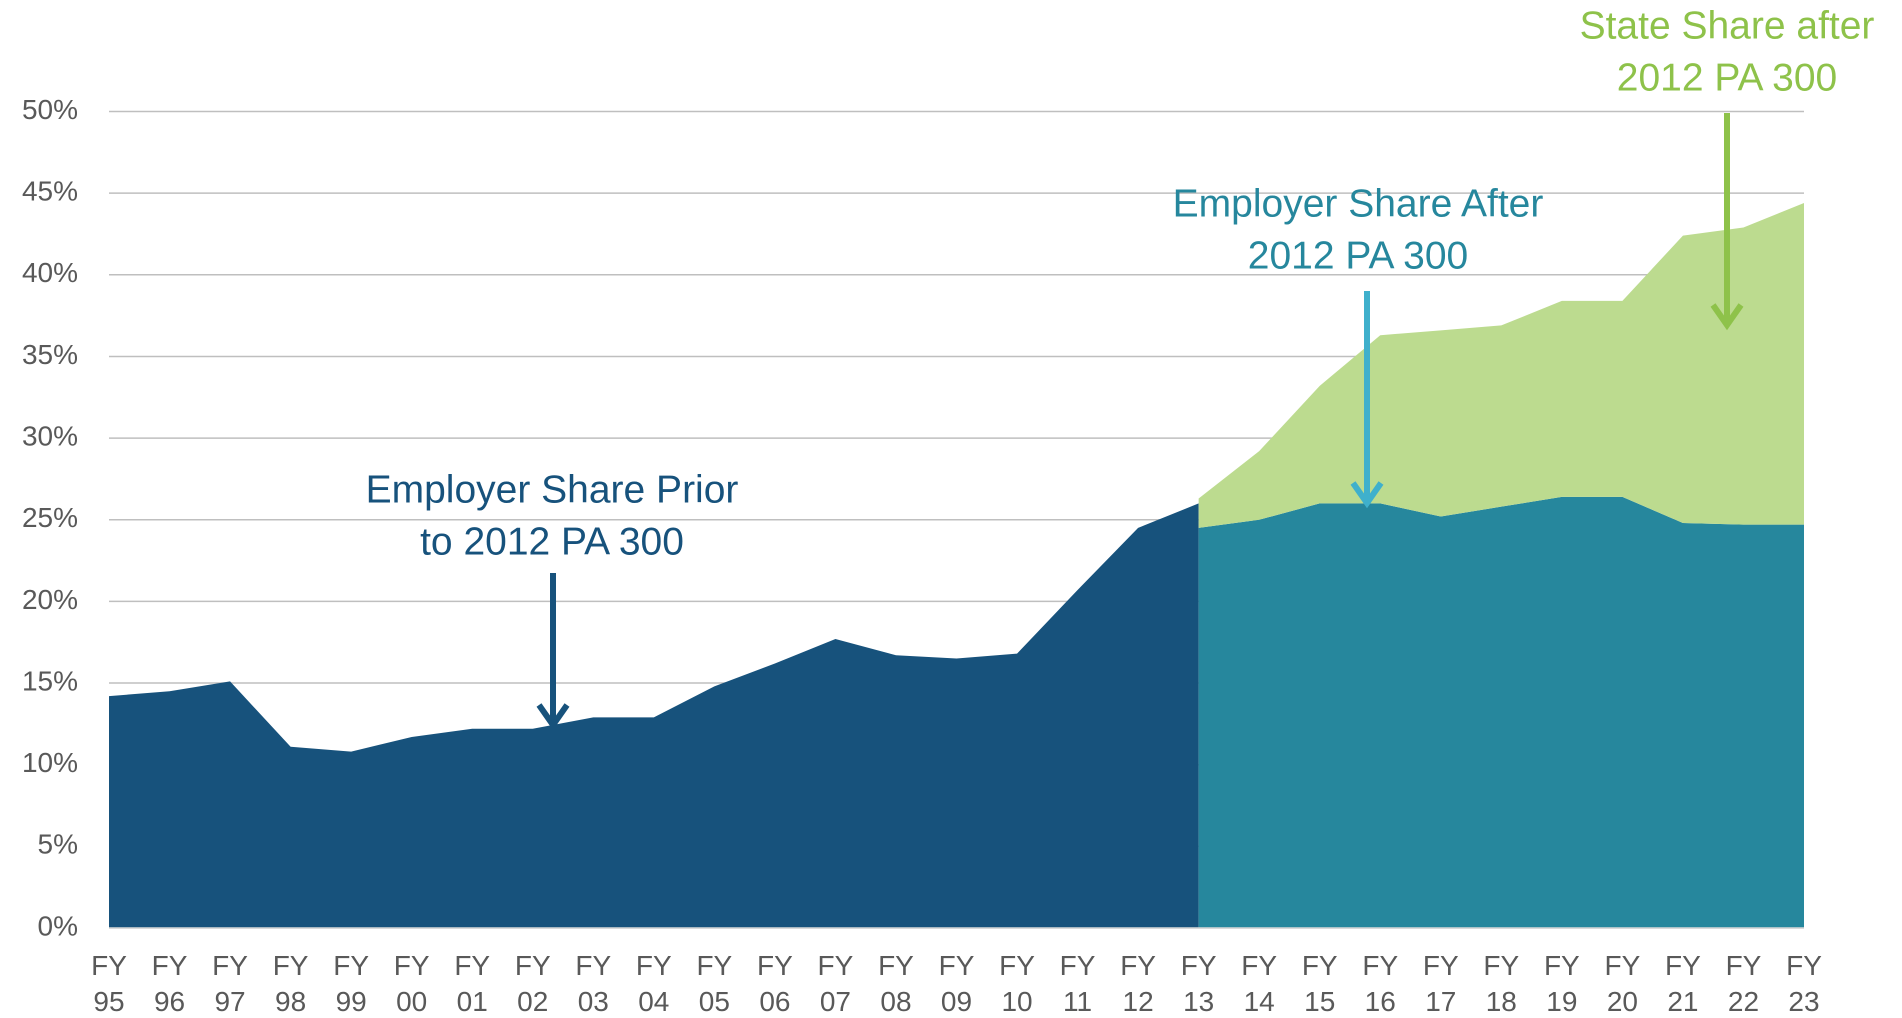 This screenshot has height=1018, width=1902. Describe the element at coordinates (1561, 983) in the screenshot. I see `x-tick-label: FY 19` at that location.